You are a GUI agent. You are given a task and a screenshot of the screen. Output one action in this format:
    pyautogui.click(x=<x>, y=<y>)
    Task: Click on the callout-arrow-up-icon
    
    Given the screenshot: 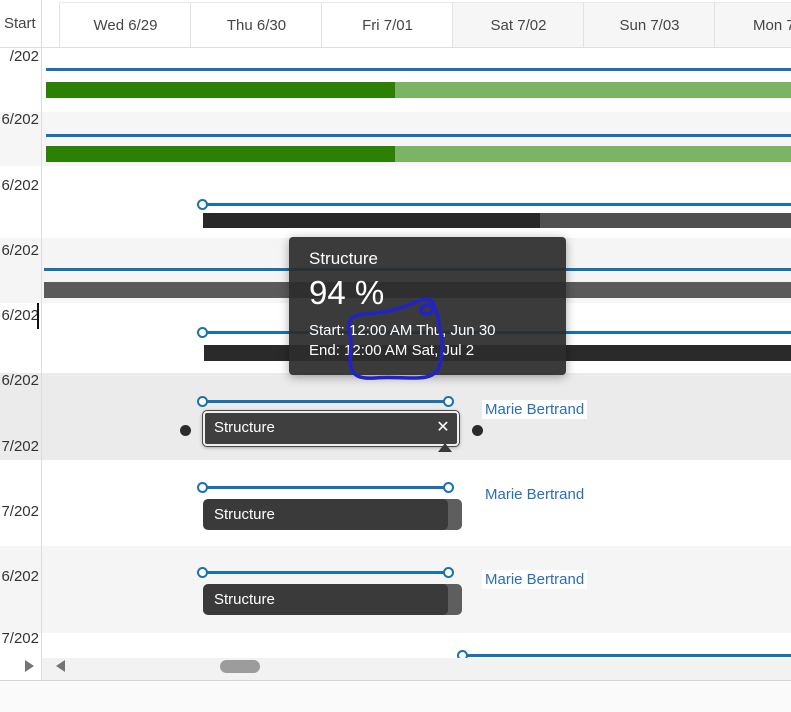 What is the action you would take?
    pyautogui.click(x=445, y=447)
    